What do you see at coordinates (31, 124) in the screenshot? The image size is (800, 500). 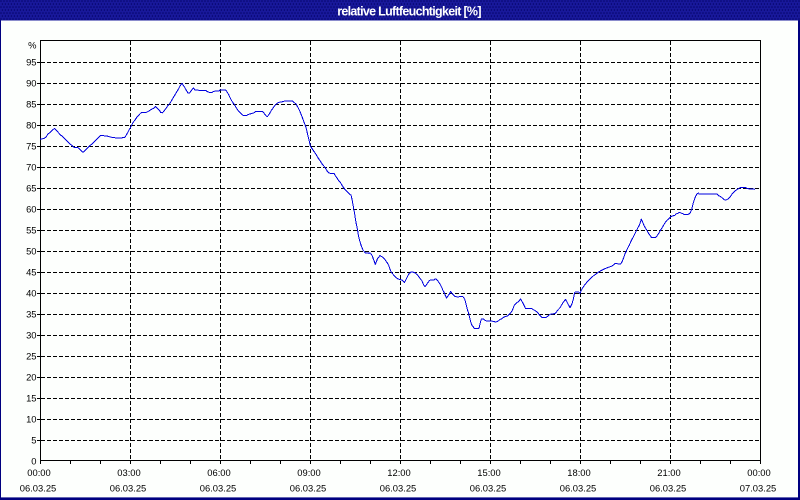 I see `svg-text: 80` at bounding box center [31, 124].